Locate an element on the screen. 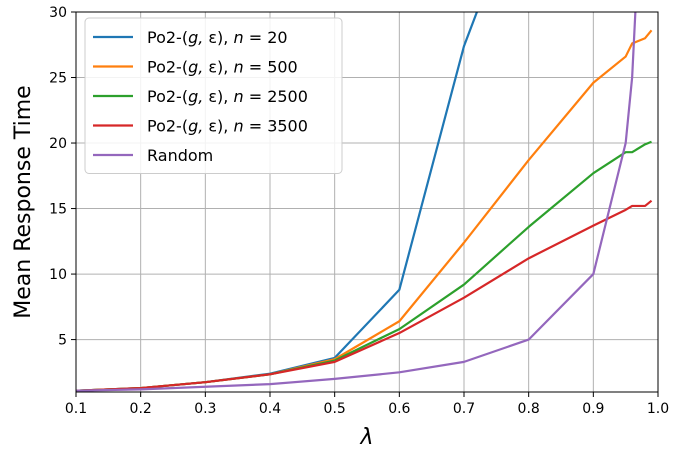 This screenshot has height=450, width=677. y-tick-label: 30 is located at coordinates (58, 13).